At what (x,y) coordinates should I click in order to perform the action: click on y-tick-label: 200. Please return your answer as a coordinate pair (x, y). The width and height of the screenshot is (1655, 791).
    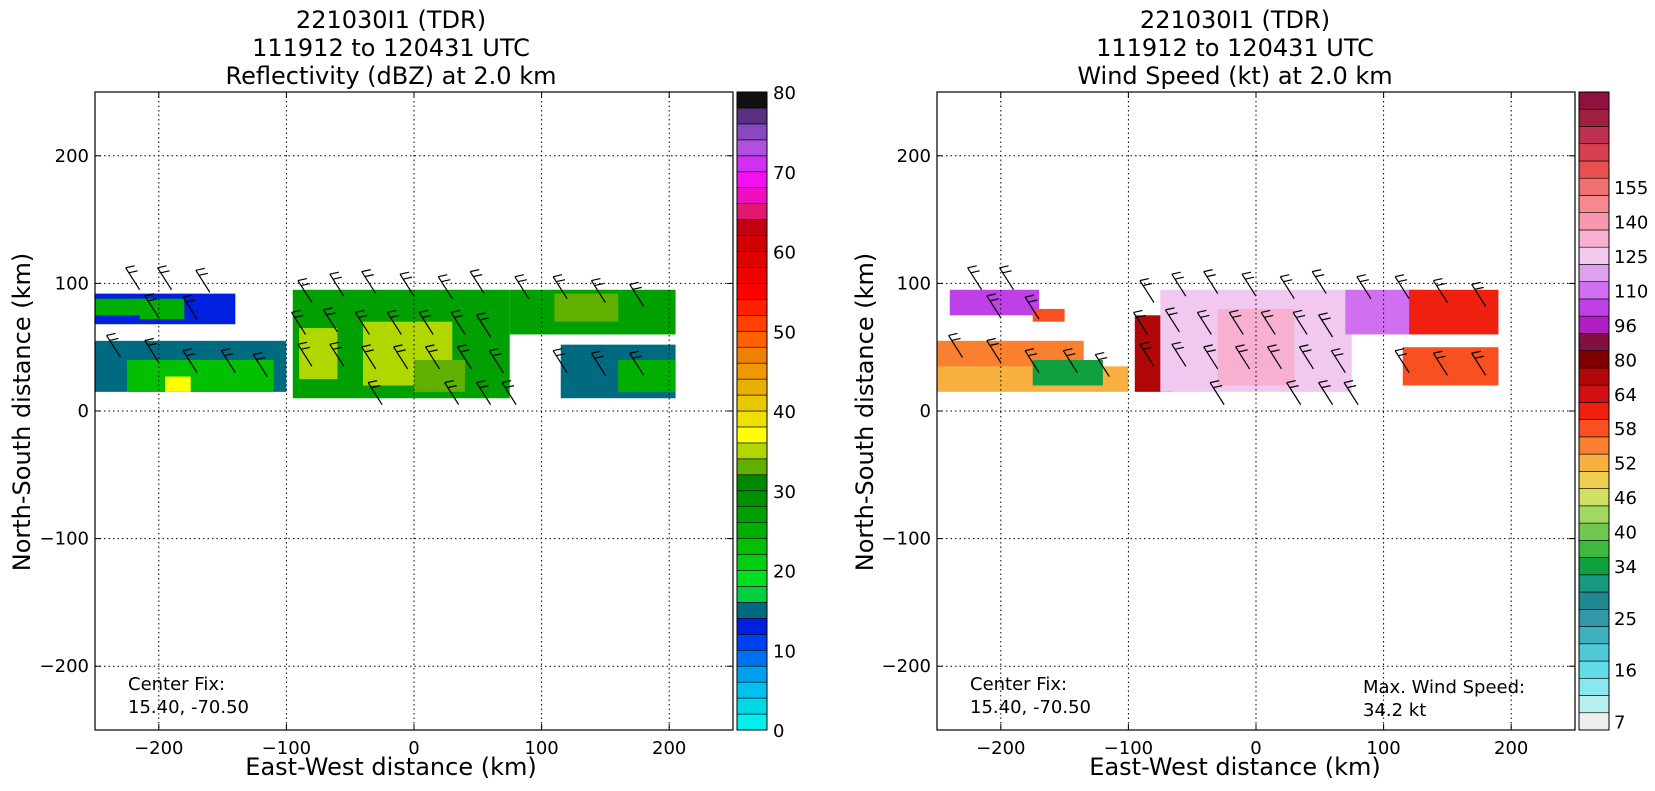
    Looking at the image, I should click on (72, 156).